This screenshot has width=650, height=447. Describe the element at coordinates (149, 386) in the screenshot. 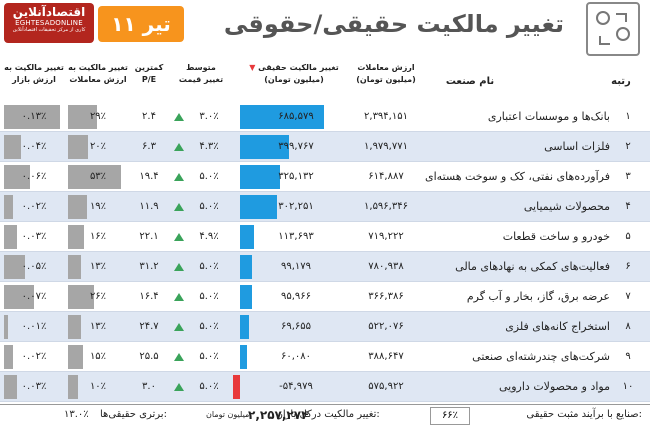

I see `pe-cell: ۳.۰` at that location.